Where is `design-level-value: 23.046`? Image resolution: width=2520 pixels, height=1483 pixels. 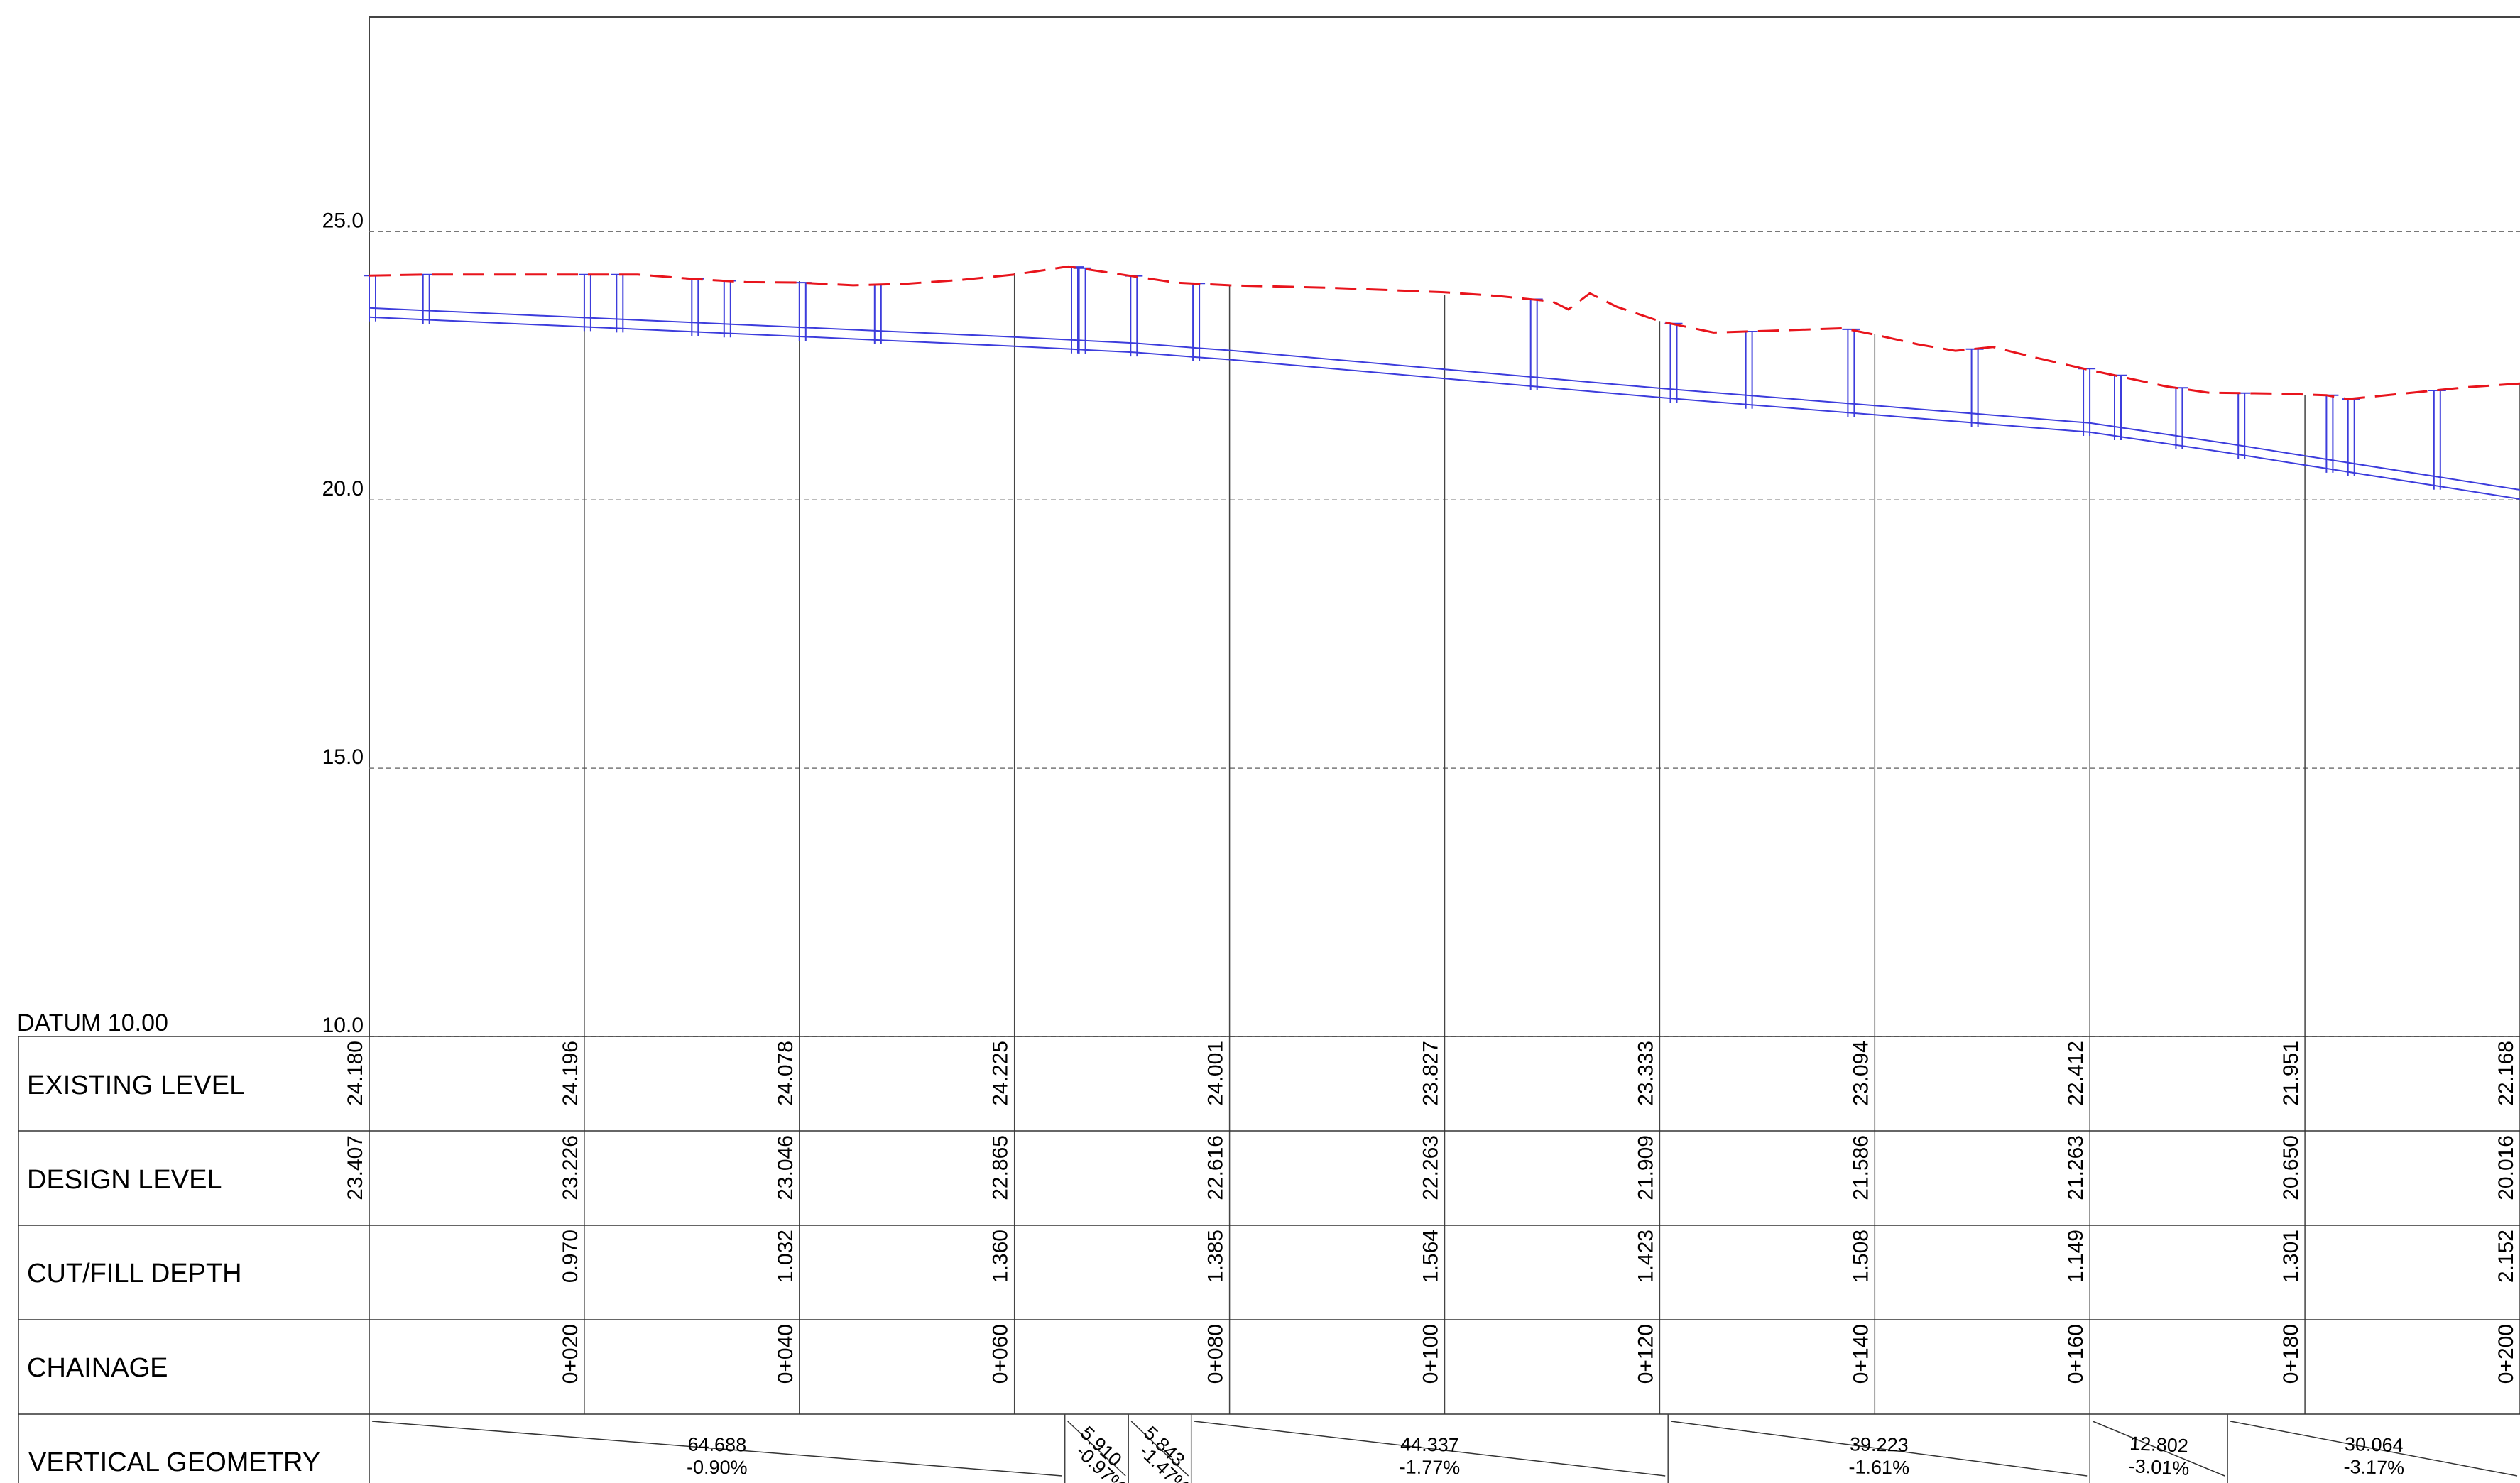
design-level-value: 23.046 is located at coordinates (785, 1167).